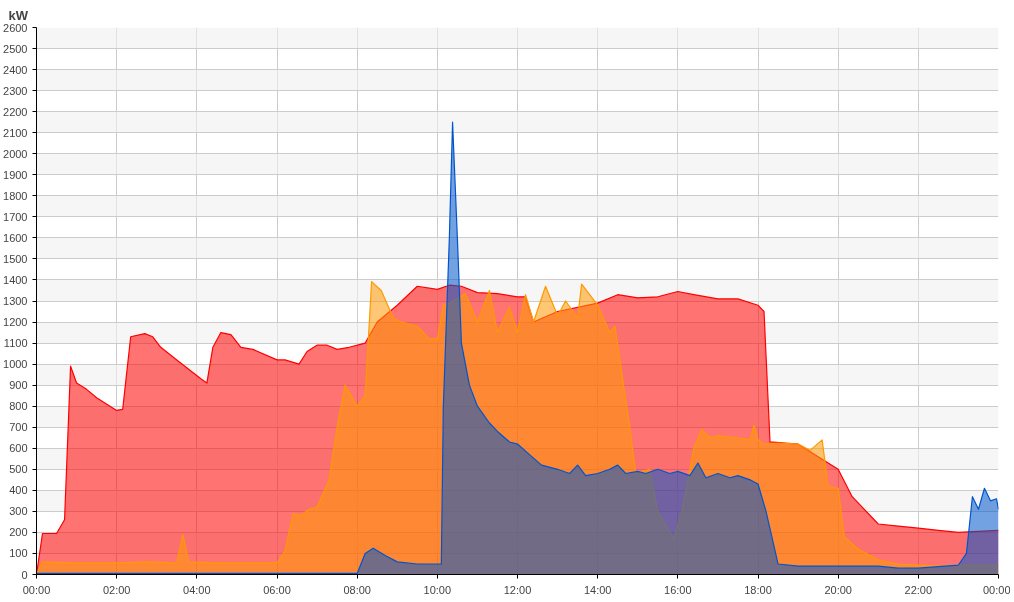  Describe the element at coordinates (15, 111) in the screenshot. I see `y-tick-label: 2200` at that location.